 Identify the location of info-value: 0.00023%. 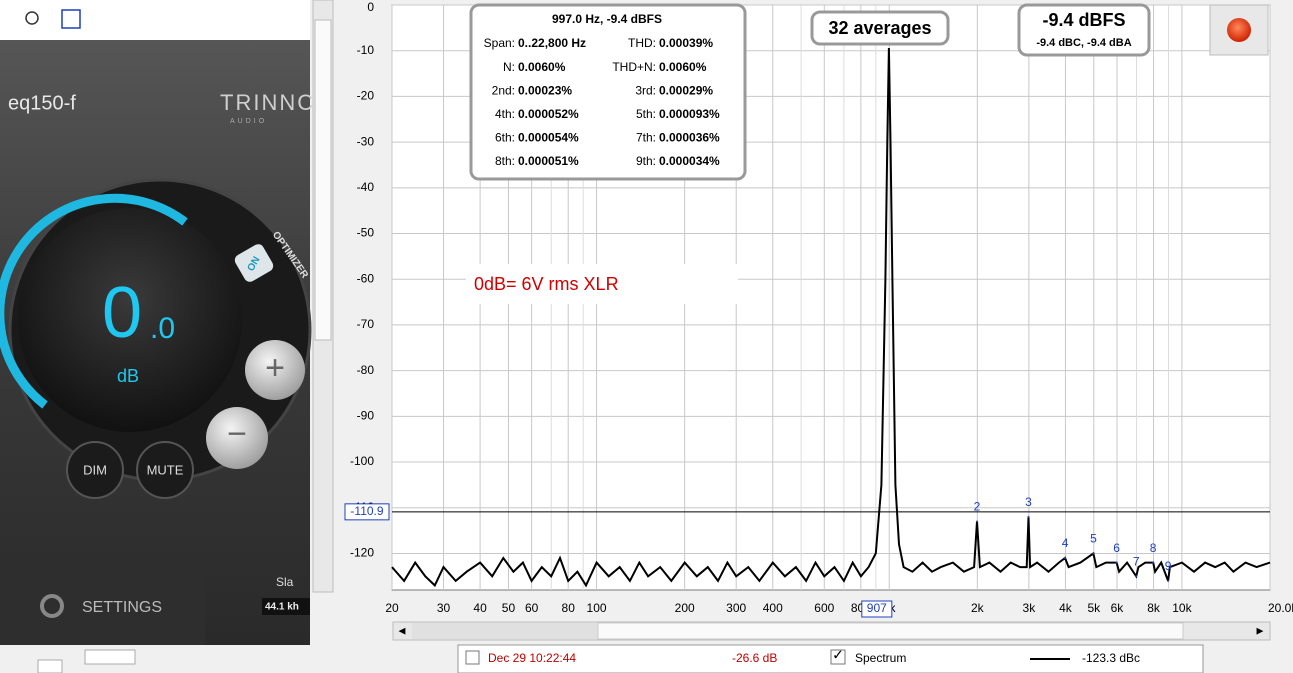
(545, 90).